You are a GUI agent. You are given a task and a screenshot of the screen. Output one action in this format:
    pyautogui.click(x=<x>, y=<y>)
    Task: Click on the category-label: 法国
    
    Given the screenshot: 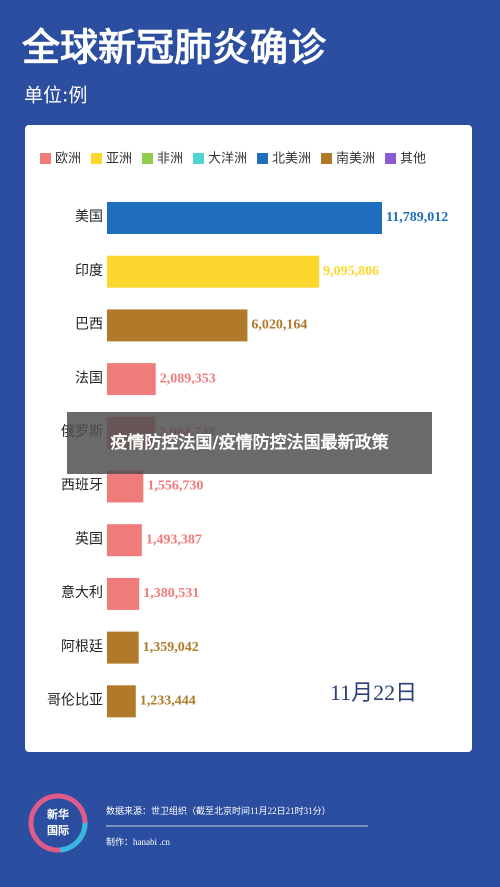 What is the action you would take?
    pyautogui.click(x=89, y=378)
    